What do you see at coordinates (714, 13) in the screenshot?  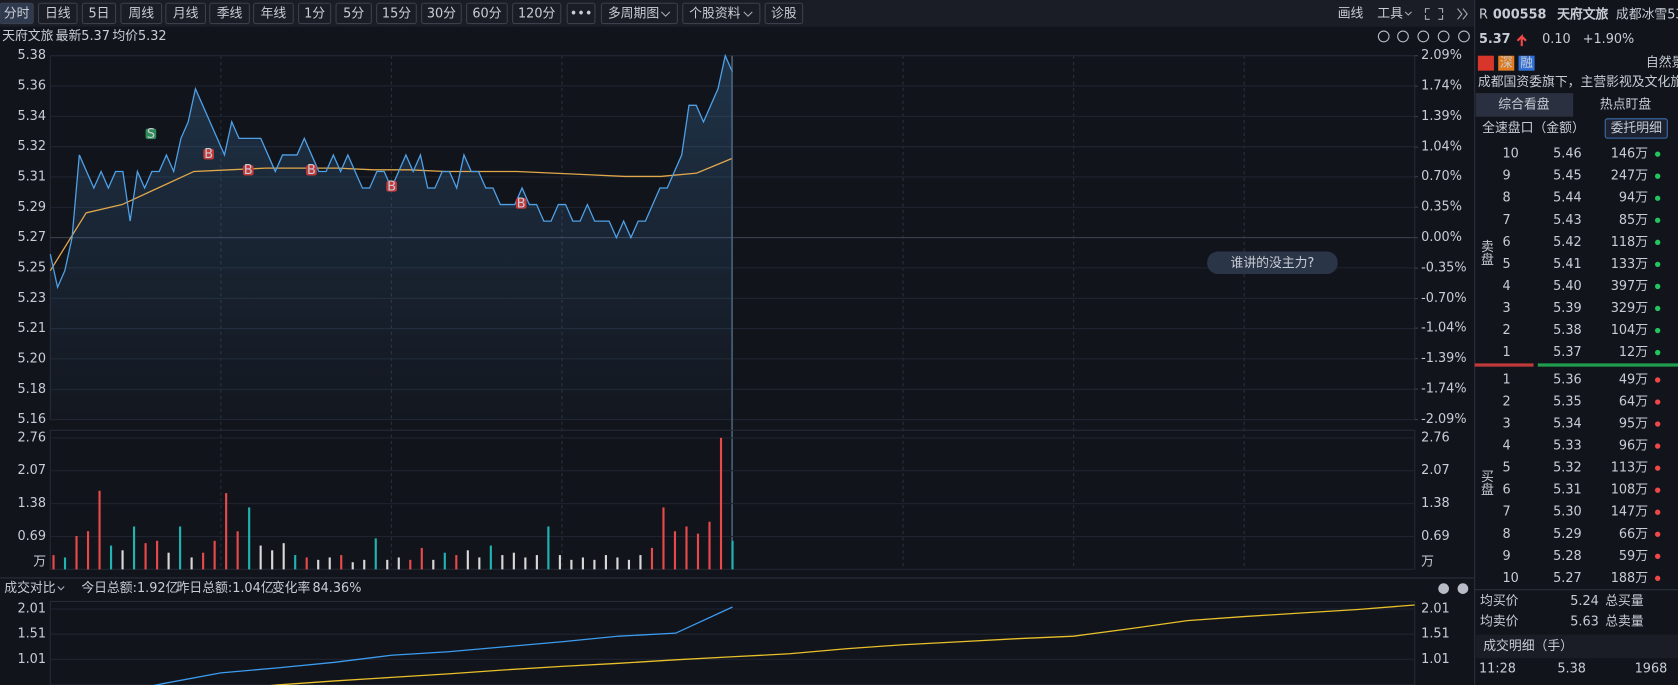 I see `toolbar-button-label: 个股资料` at bounding box center [714, 13].